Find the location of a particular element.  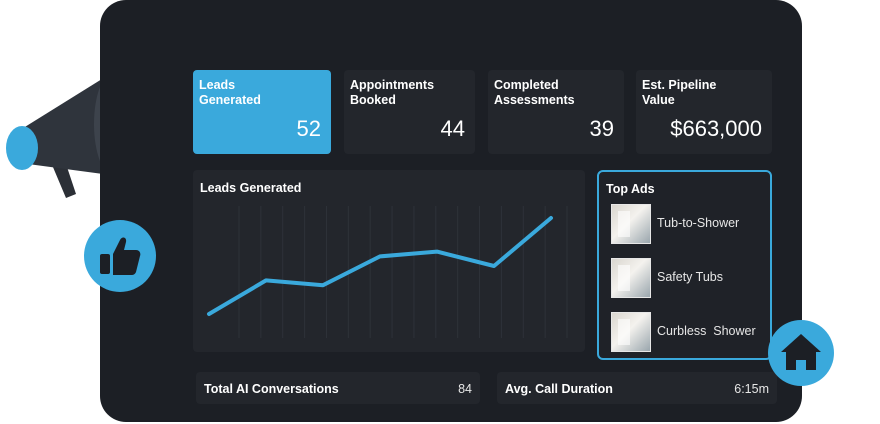

ad-label: Curbless Shower is located at coordinates (706, 331).